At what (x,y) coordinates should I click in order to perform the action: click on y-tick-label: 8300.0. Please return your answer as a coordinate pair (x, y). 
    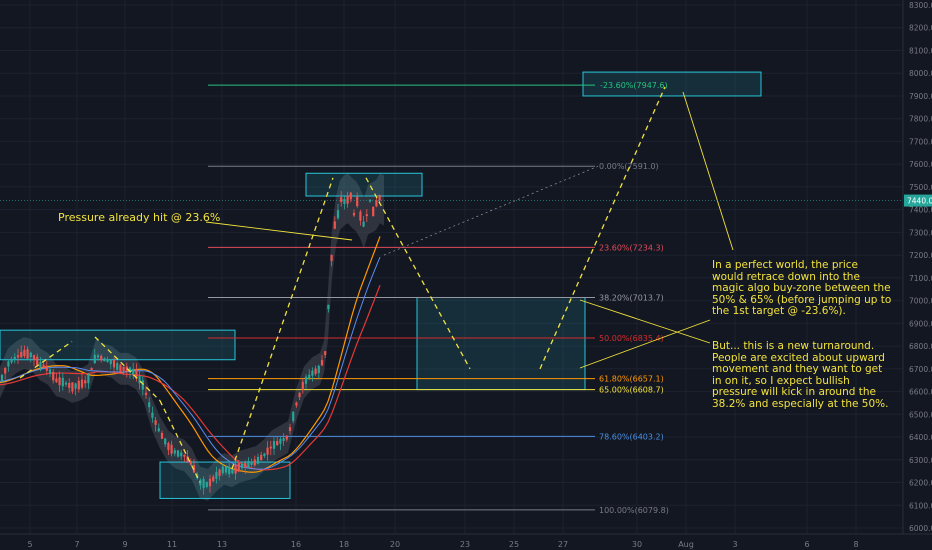
    Looking at the image, I should click on (920, 5).